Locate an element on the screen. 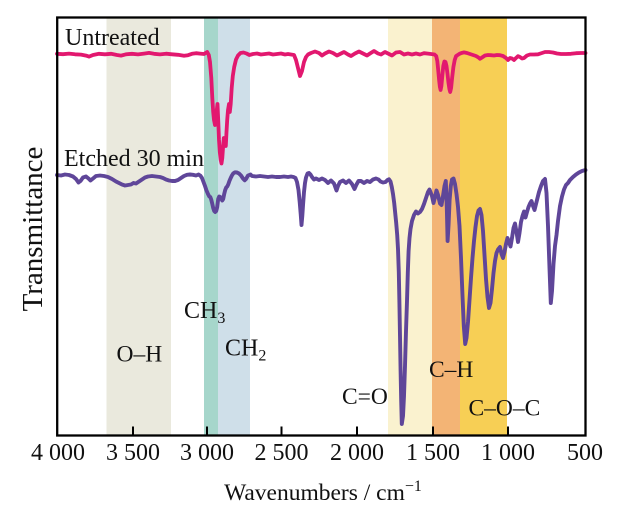 This screenshot has width=632, height=511. svg-text: 3 000 is located at coordinates (207, 453).